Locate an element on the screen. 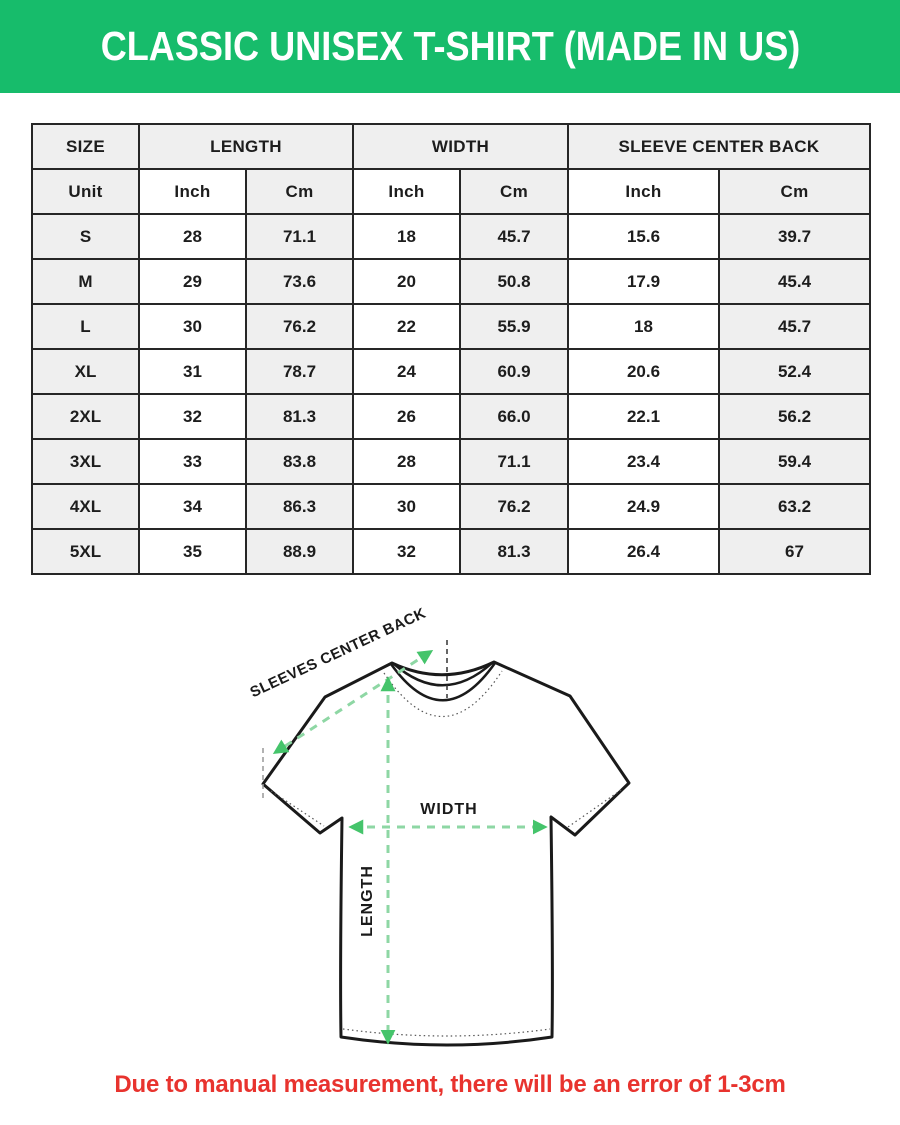 This screenshot has height=1125, width=900. length-label: LENGTH is located at coordinates (367, 901).